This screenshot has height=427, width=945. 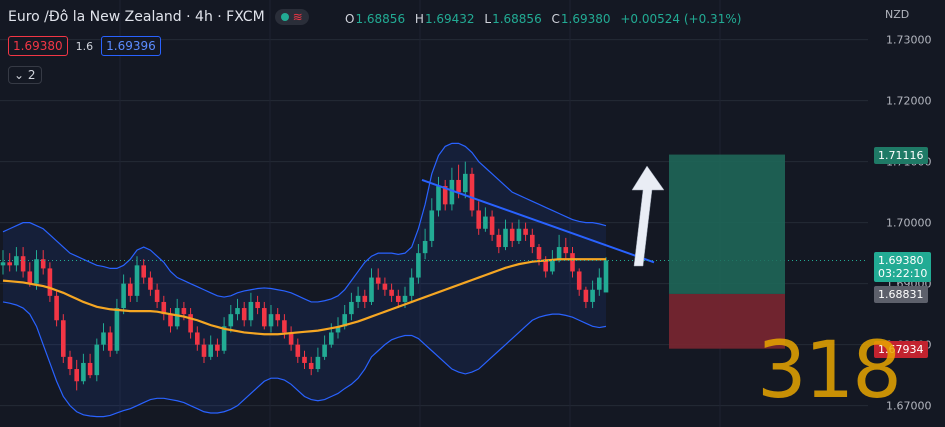 What do you see at coordinates (909, 223) in the screenshot?
I see `price-tick-label: 1.70000` at bounding box center [909, 223].